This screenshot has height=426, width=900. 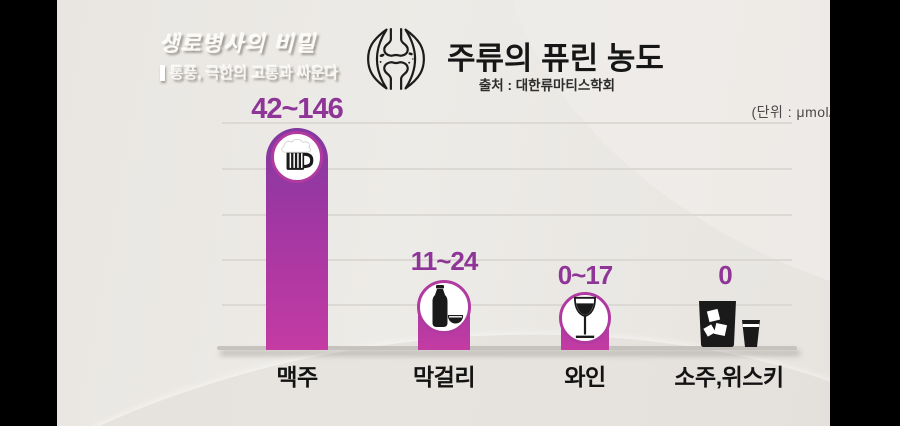 I want to click on whisky-rocks-shot-icon, so click(x=733, y=325).